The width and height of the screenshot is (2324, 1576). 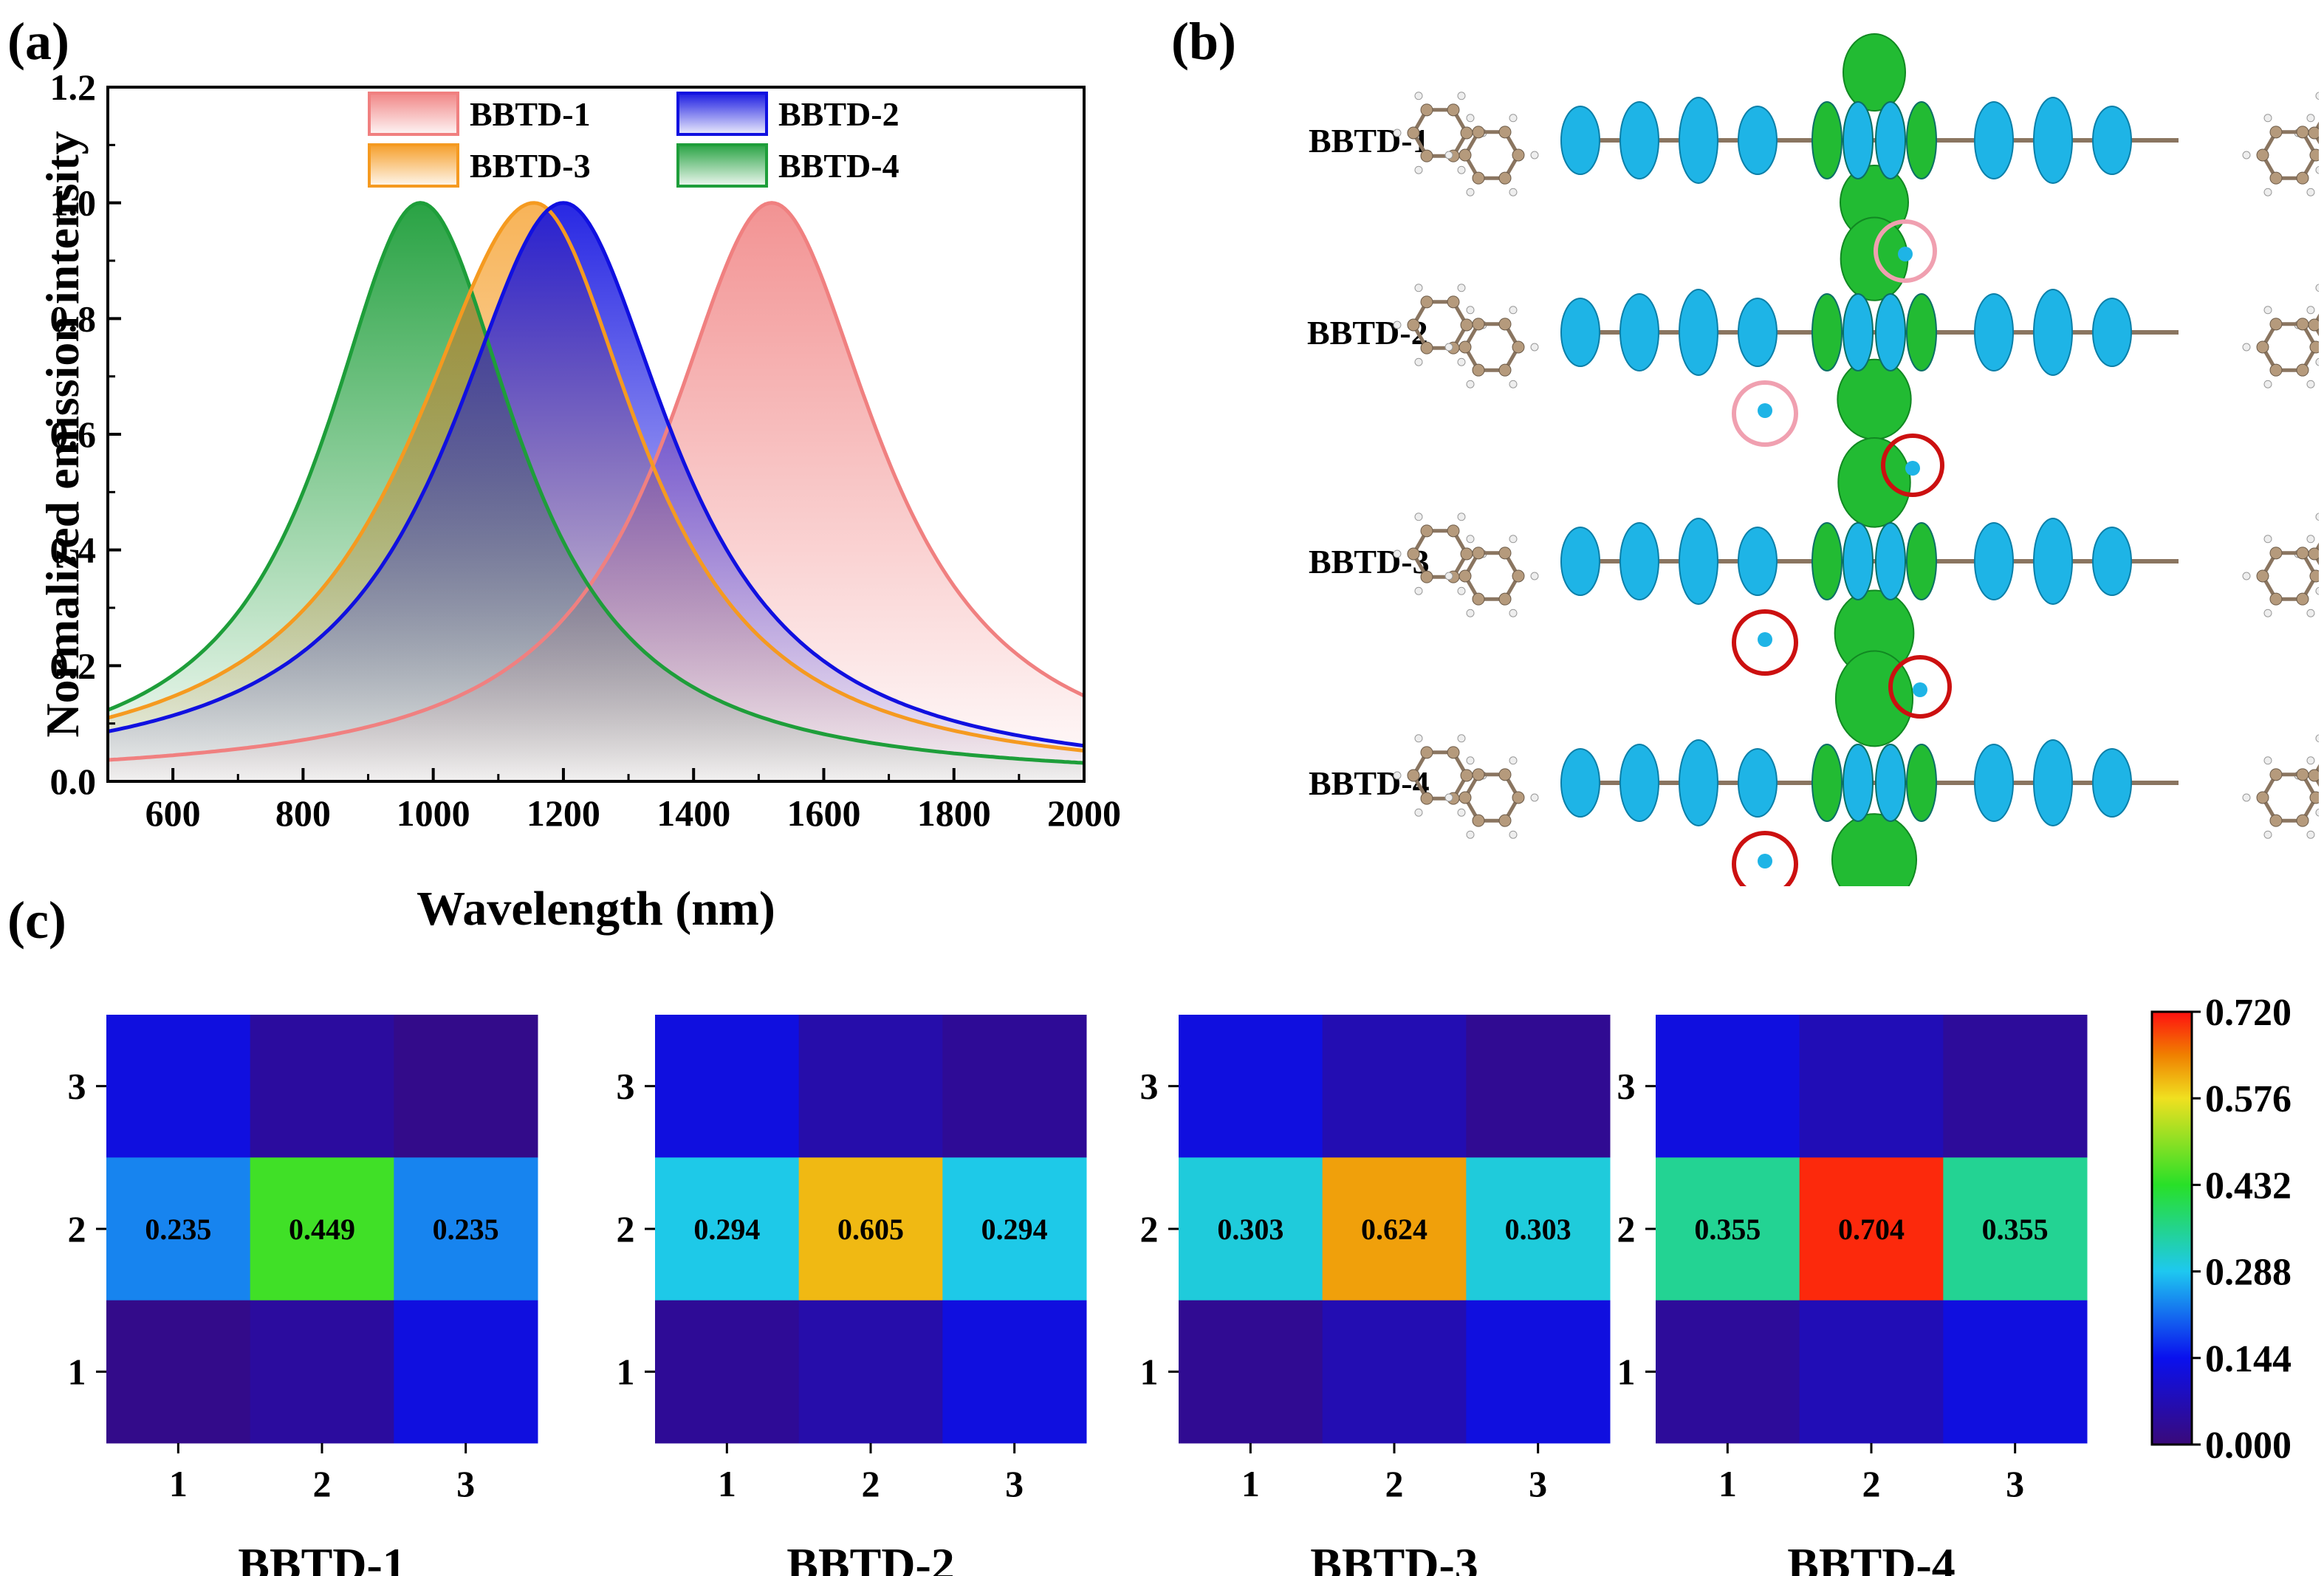 What do you see at coordinates (2289, 347) in the screenshot?
I see `phenyl-ring` at bounding box center [2289, 347].